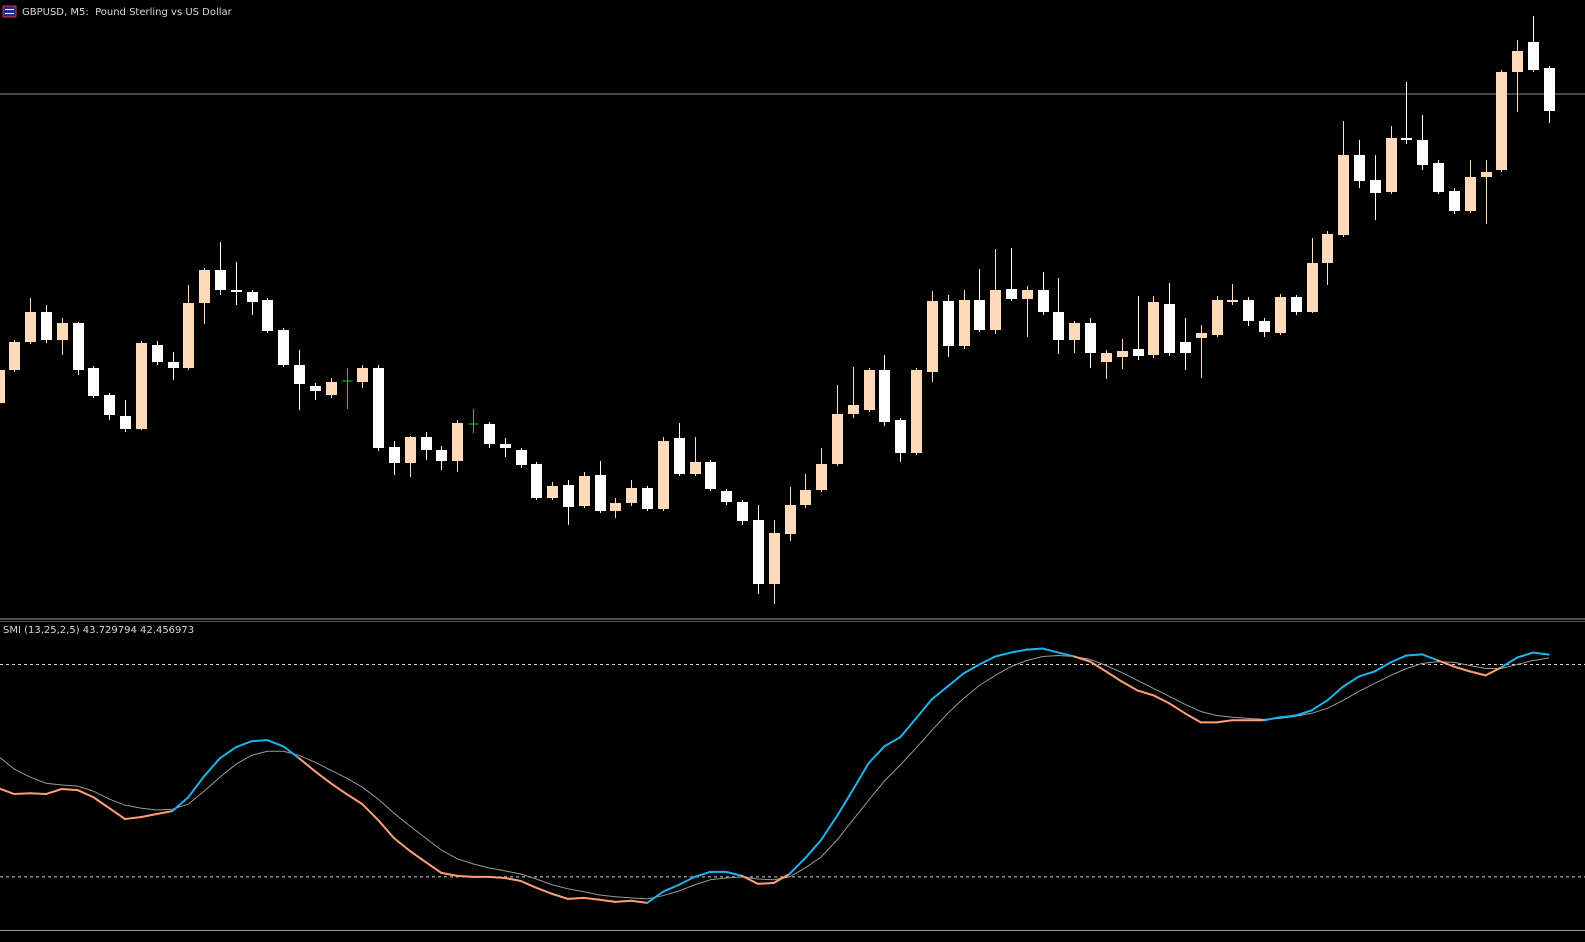 The height and width of the screenshot is (942, 1585). I want to click on chart-title: GBPUSD, M5: Pound Sterling vs US Dollar, so click(127, 12).